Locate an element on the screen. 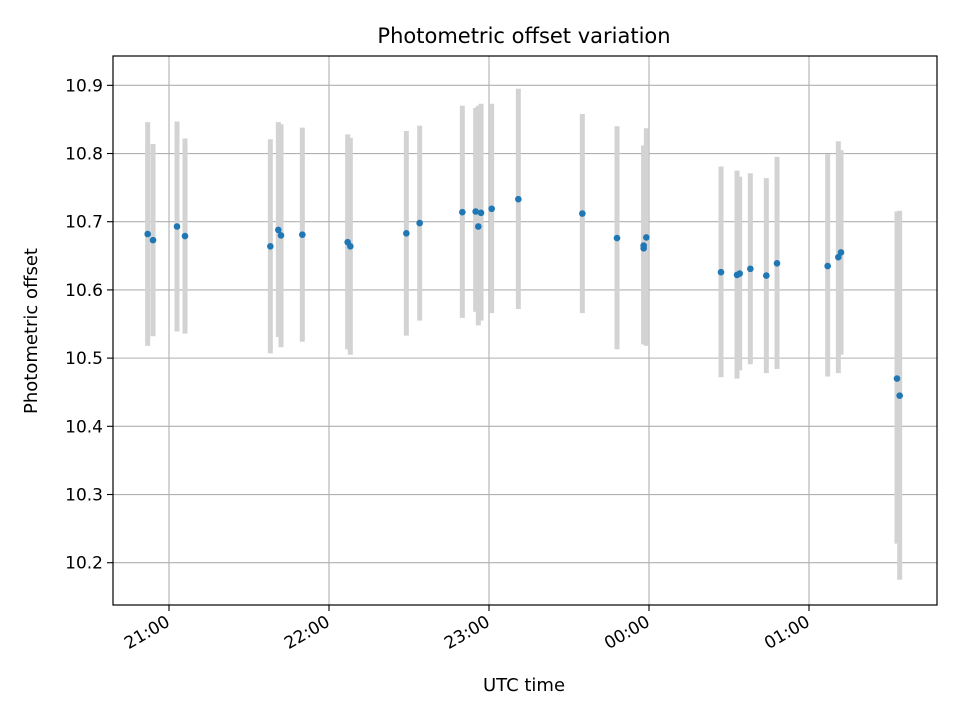 The width and height of the screenshot is (960, 720). y-tick-label: 10.7 is located at coordinates (84, 223).